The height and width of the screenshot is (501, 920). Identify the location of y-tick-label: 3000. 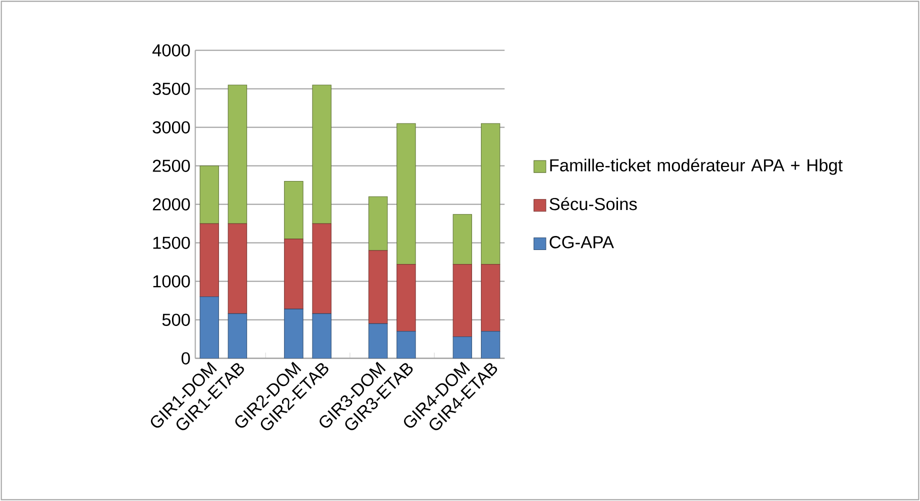
(171, 127).